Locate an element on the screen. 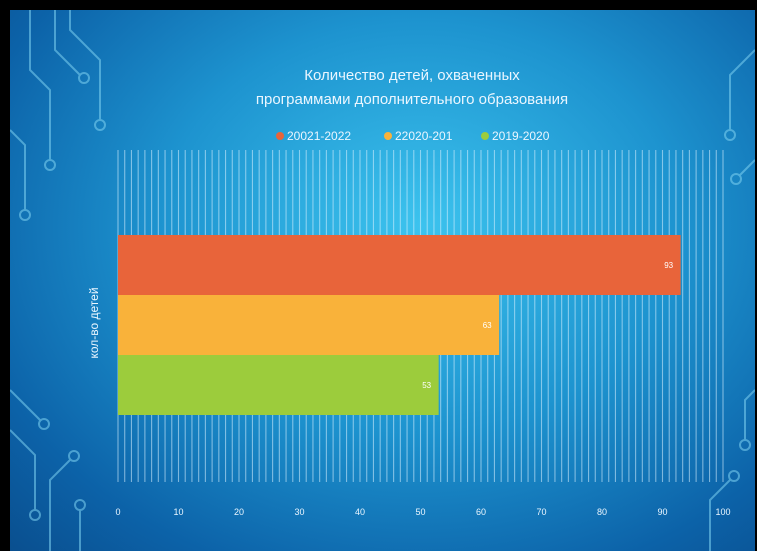  x-axis-ticks: 0 10 20 30 40 50 60 70 80 90 100 is located at coordinates (422, 512).